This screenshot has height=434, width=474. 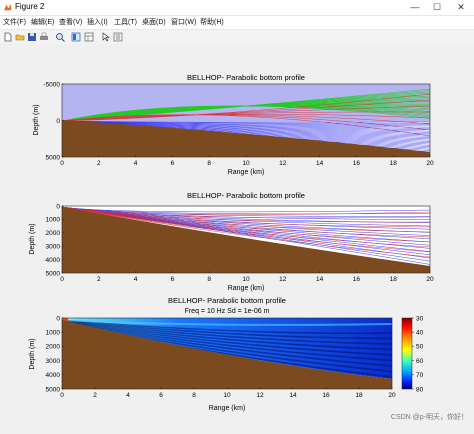 I want to click on menu-file: 文件(F), so click(x=14, y=22).